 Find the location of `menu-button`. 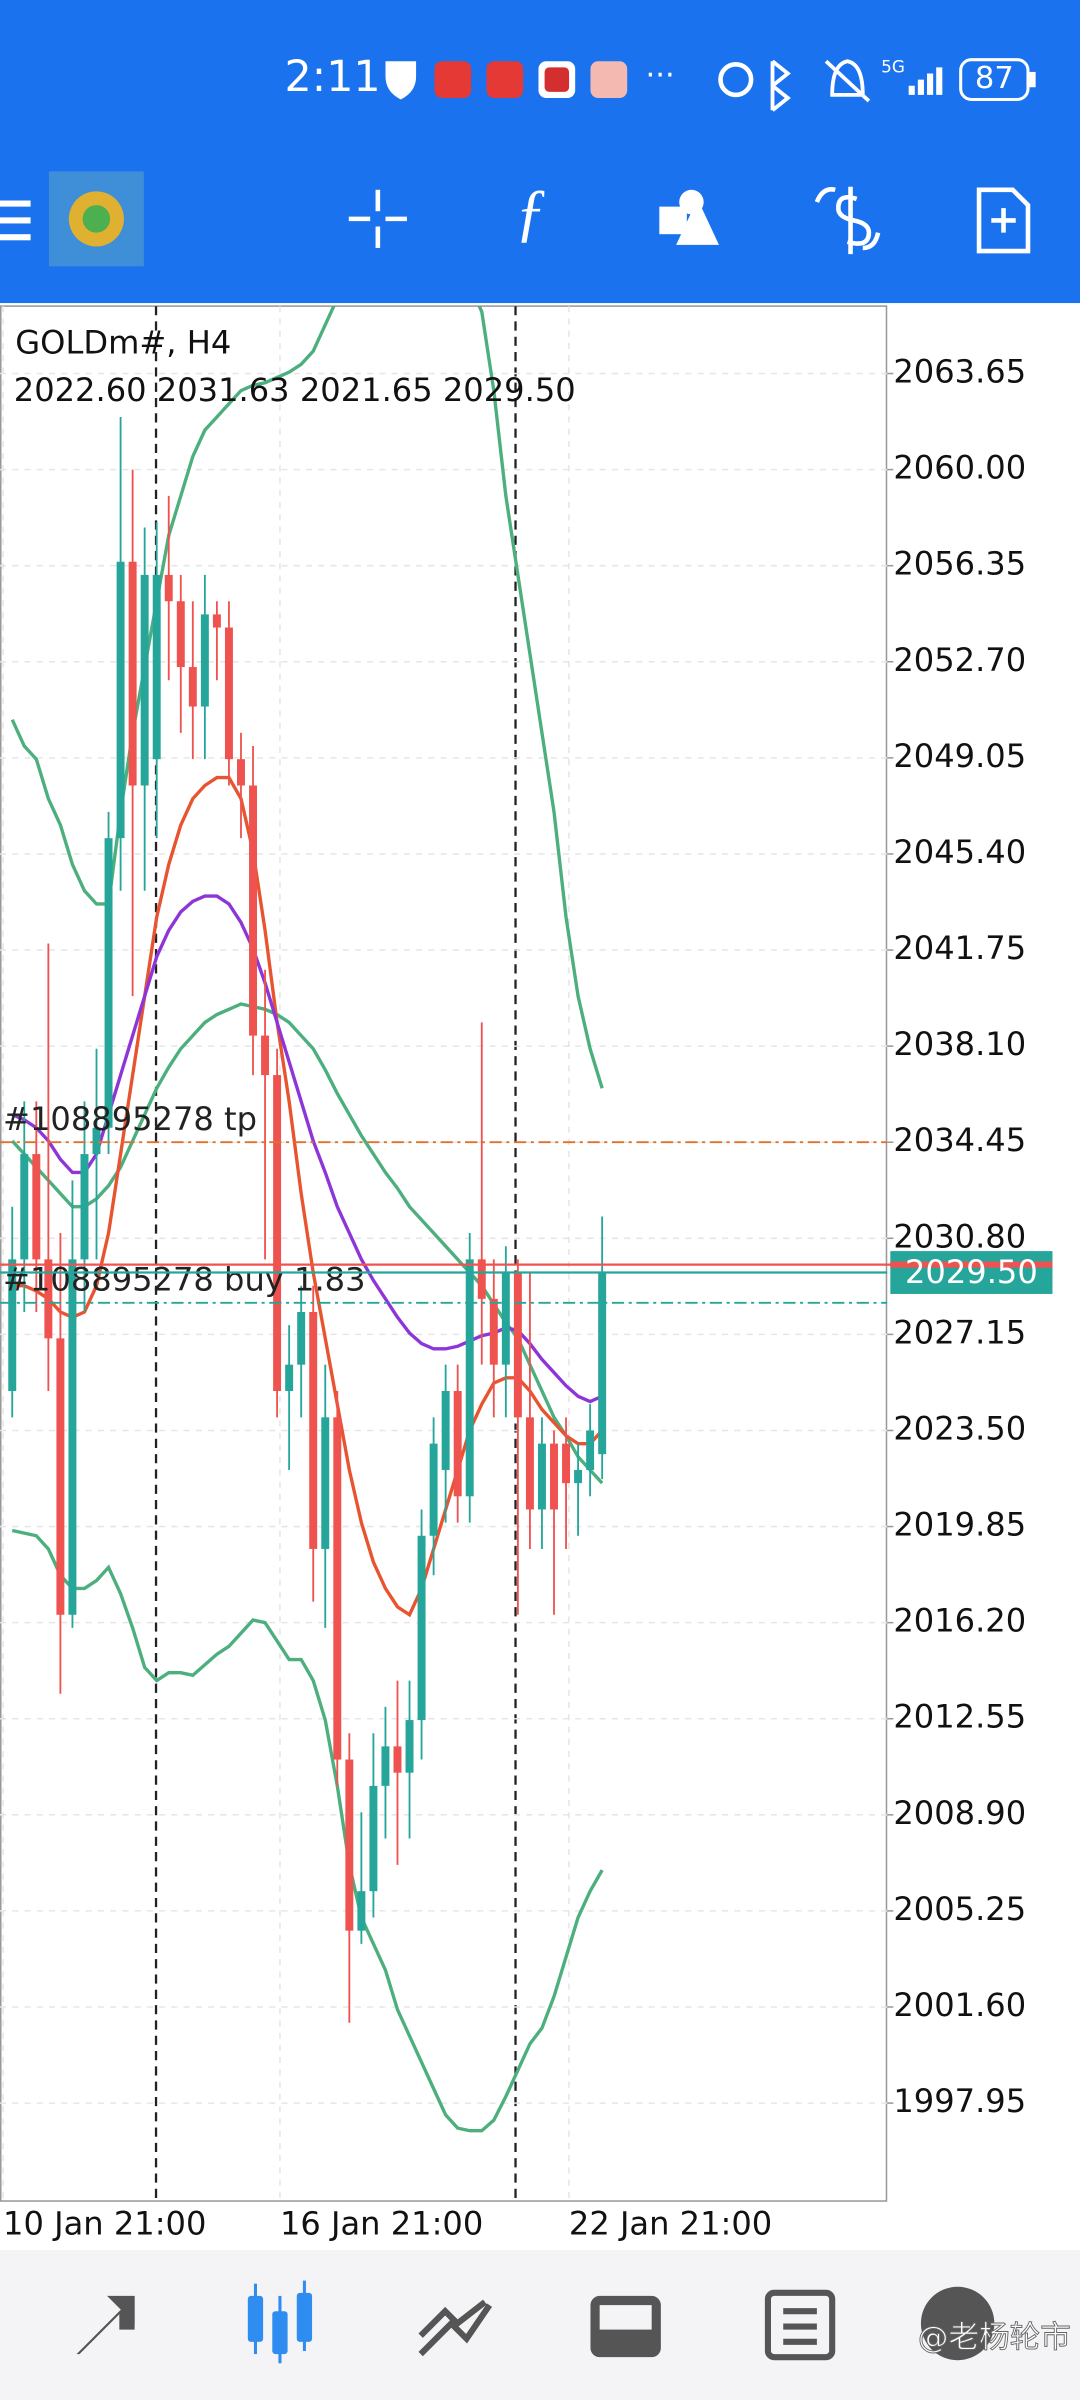

menu-button is located at coordinates (15, 220).